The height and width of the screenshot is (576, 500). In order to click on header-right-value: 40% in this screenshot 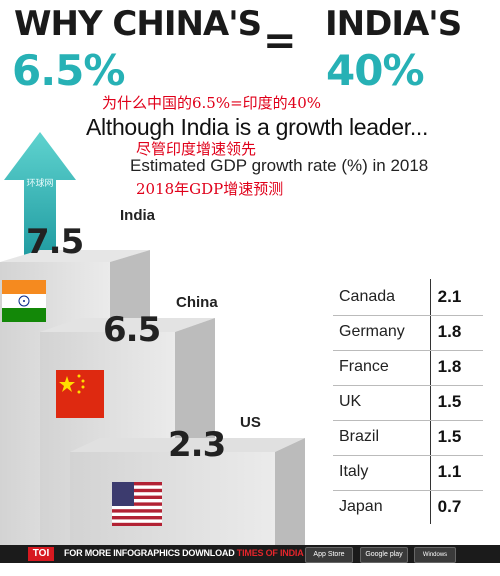, I will do `click(375, 70)`.